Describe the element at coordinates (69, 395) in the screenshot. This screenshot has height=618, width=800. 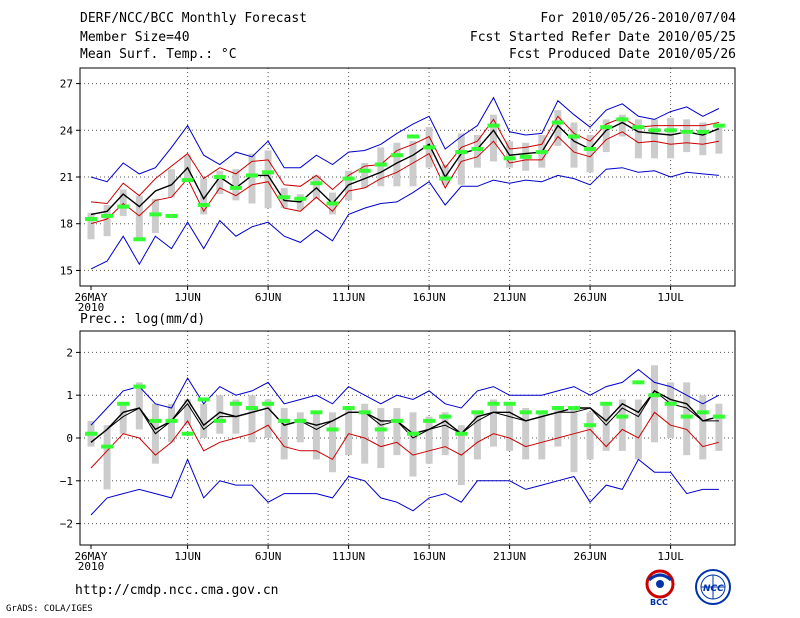
I see `y-tick-label: 1` at that location.